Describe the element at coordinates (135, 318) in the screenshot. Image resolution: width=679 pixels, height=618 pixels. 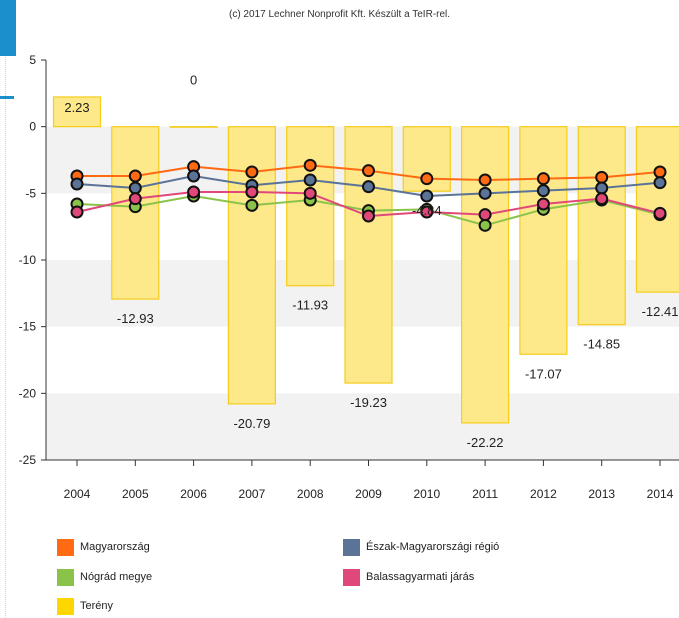
I see `bar-value-label: -12.93` at that location.